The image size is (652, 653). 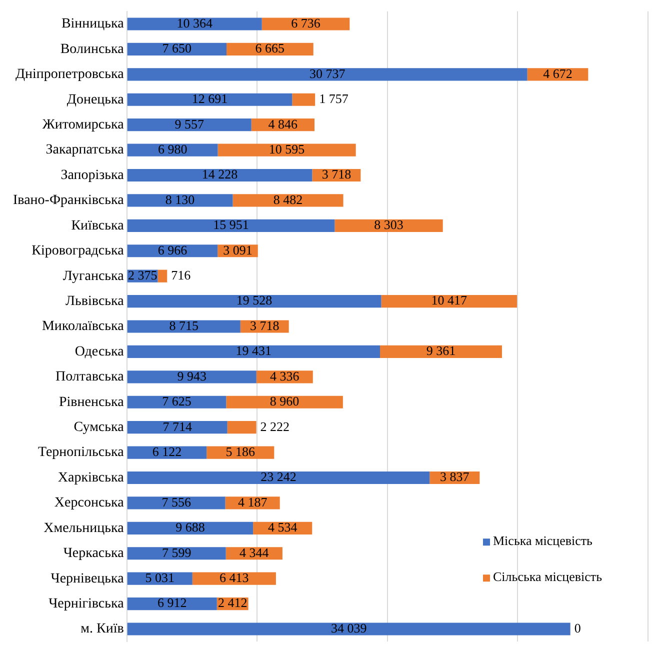 What do you see at coordinates (270, 48) in the screenshot?
I see `data-label: 6 665` at bounding box center [270, 48].